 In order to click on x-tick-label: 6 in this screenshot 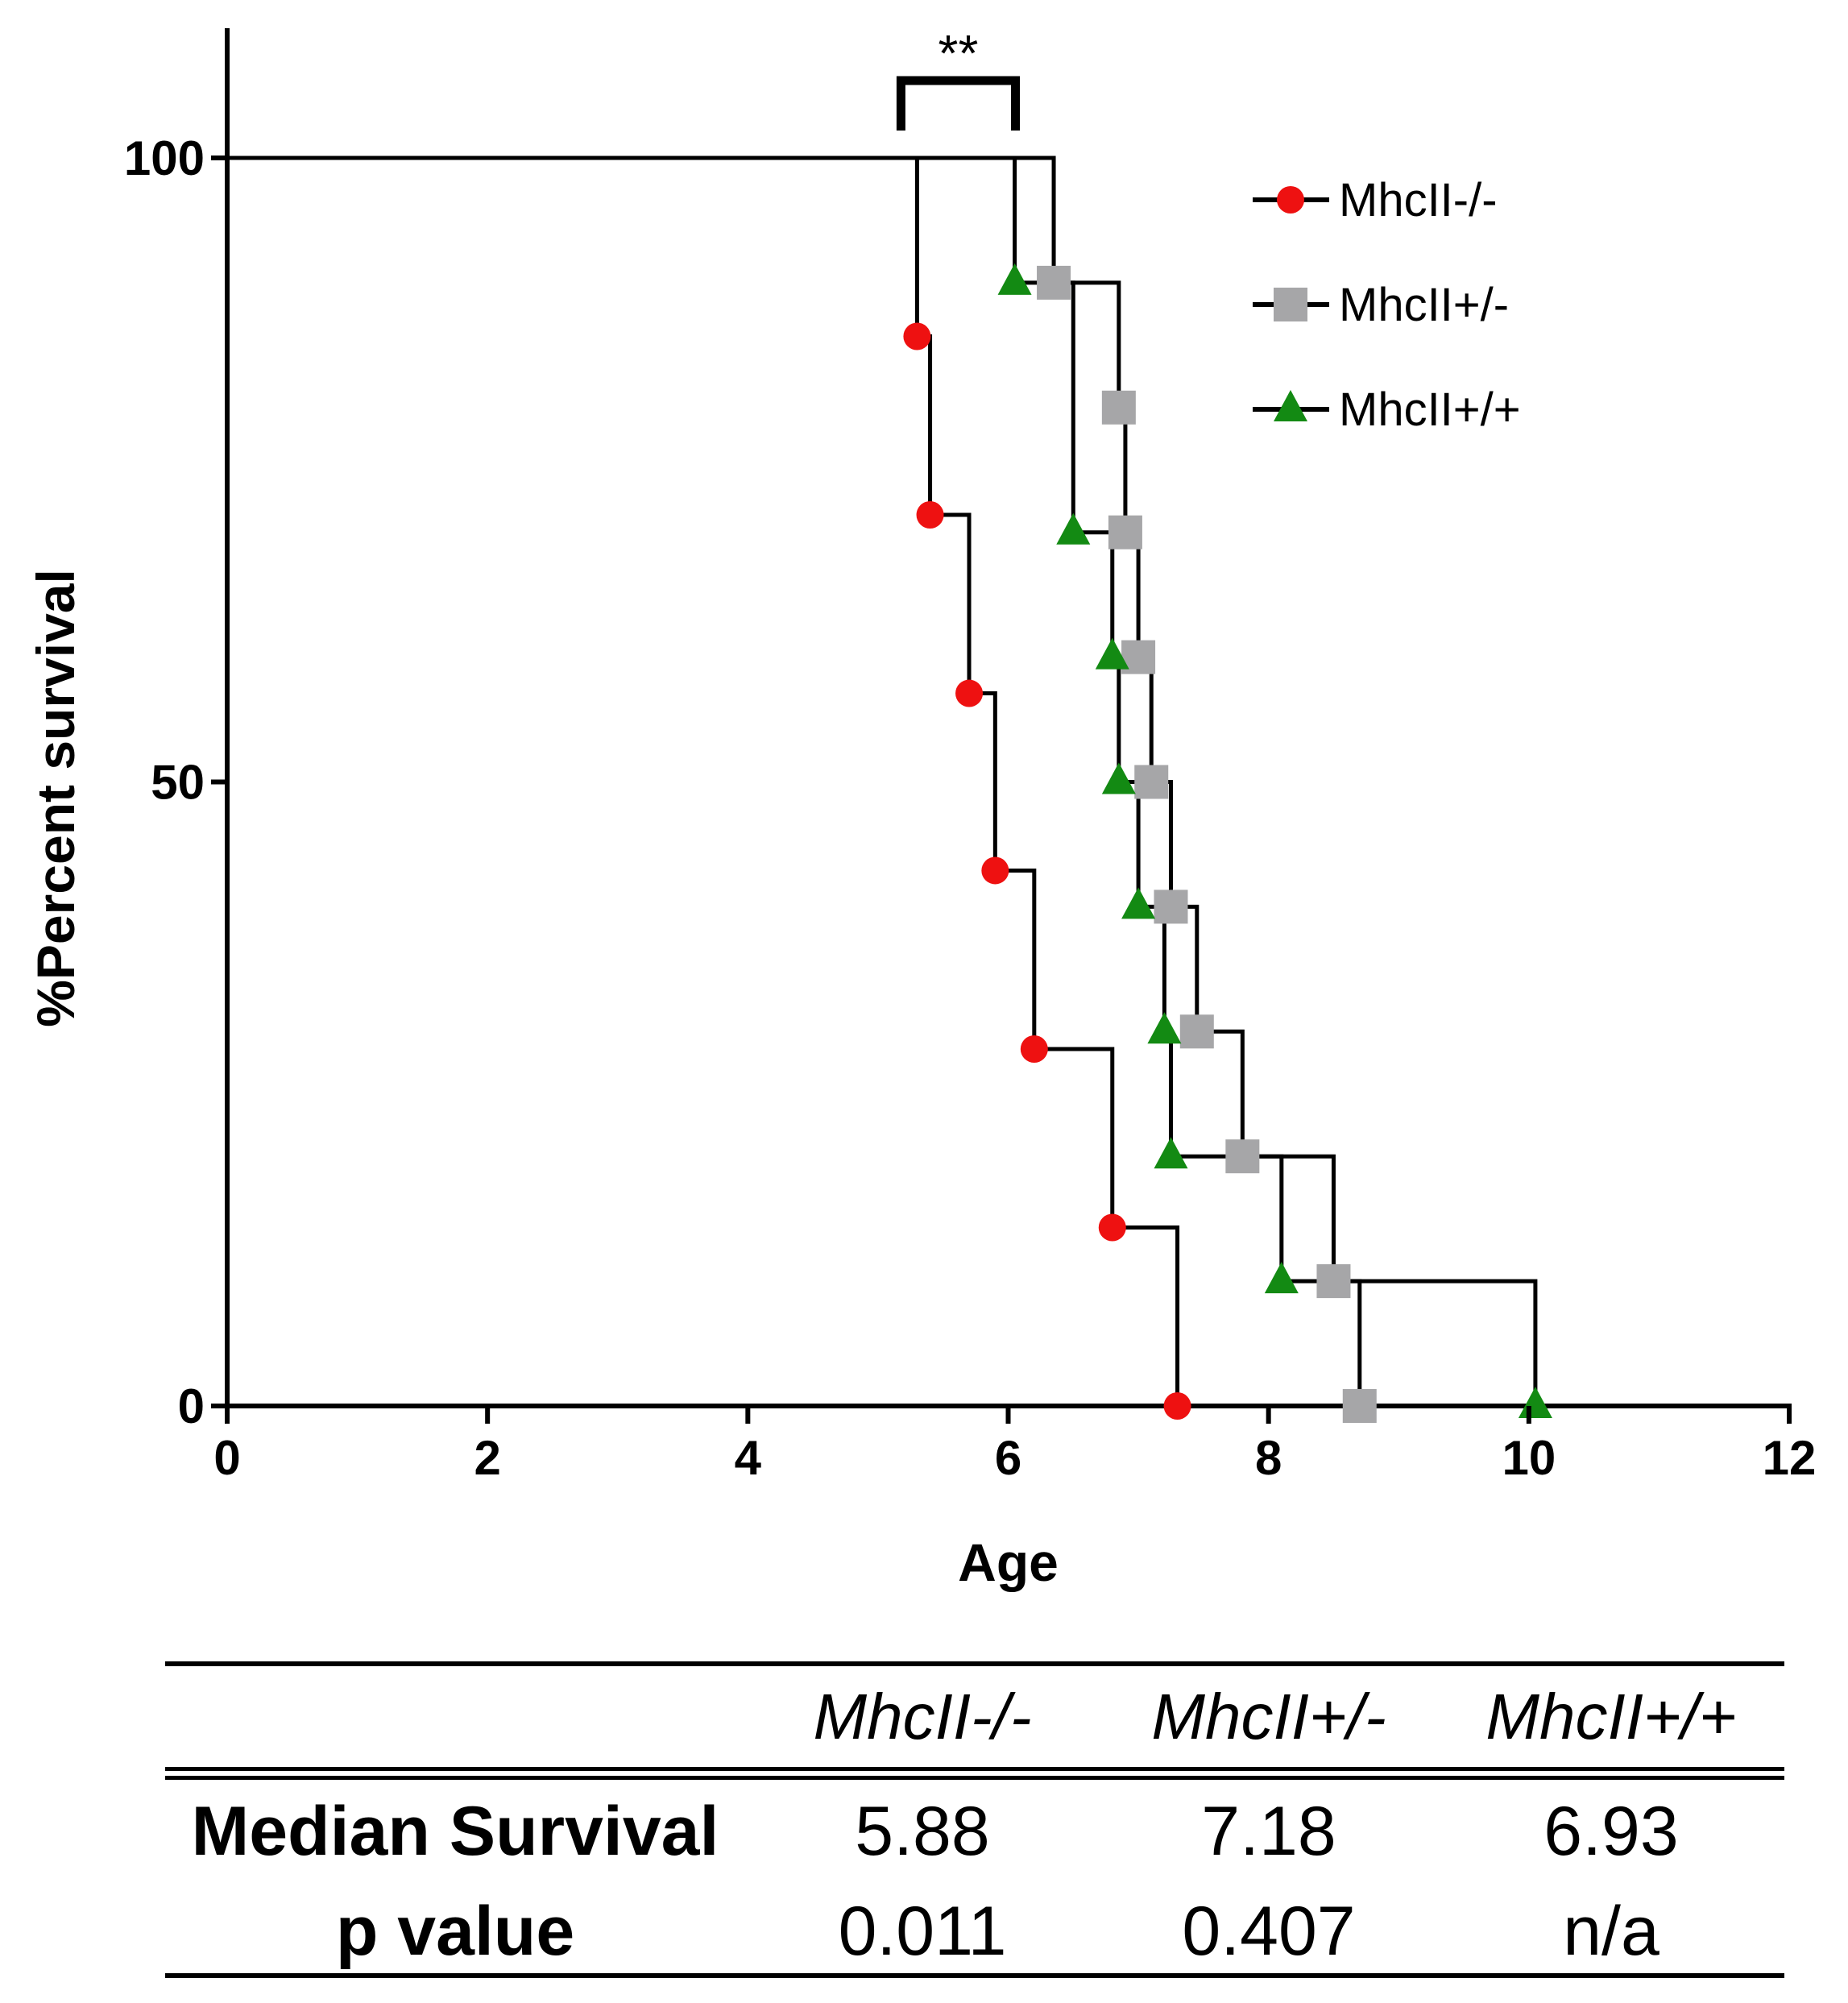, I will do `click(1008, 1458)`.